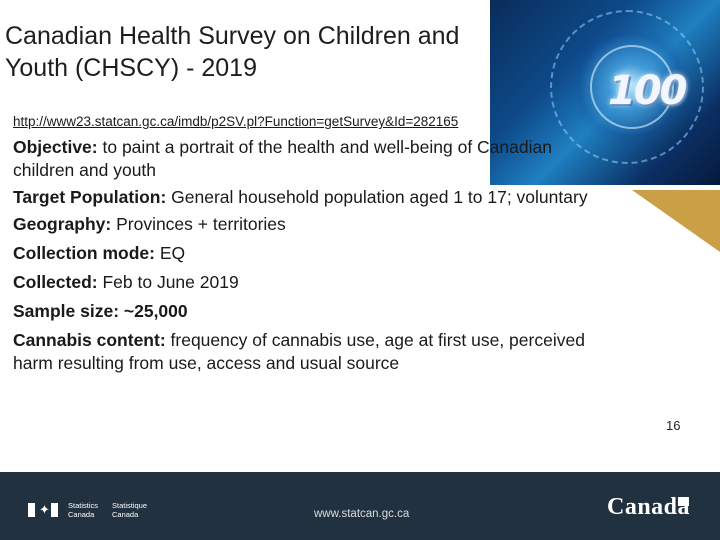  I want to click on hero-number: 100, so click(647, 91).